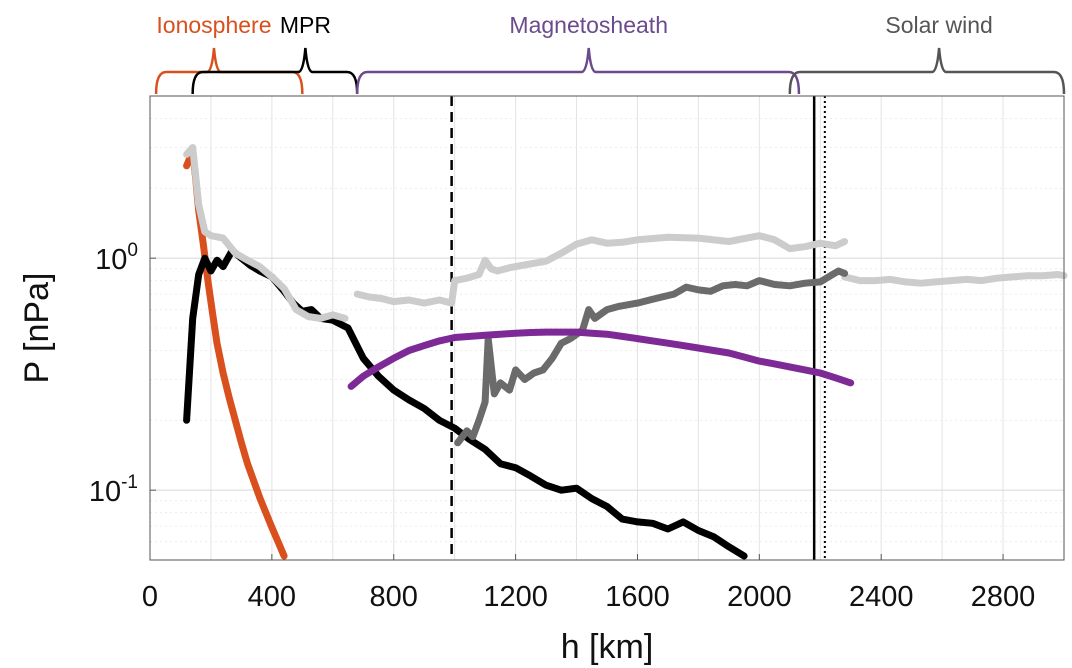 This screenshot has height=668, width=1072. I want to click on y-tick-label: 10⁰, so click(116, 258).